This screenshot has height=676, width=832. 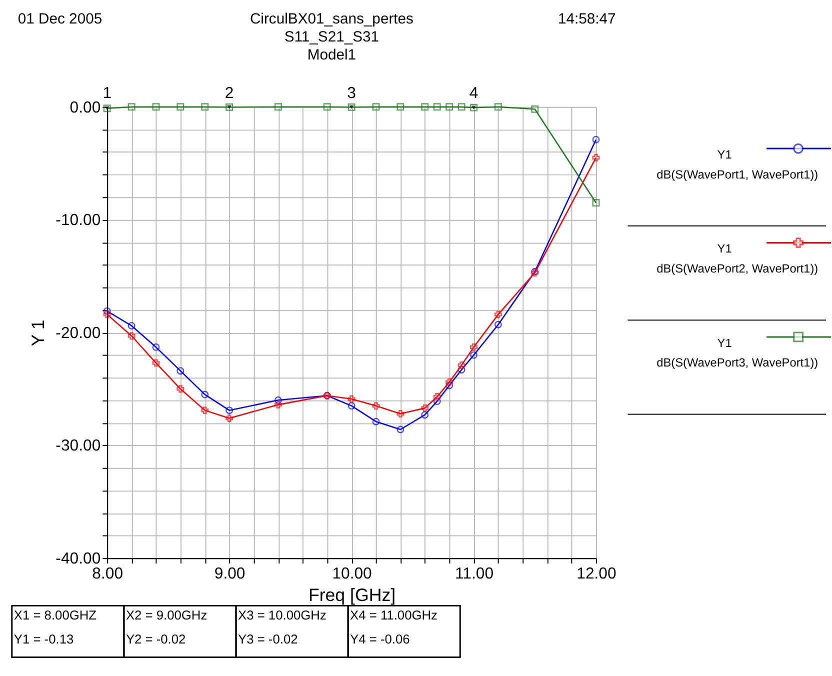 What do you see at coordinates (596, 573) in the screenshot?
I see `x-tick-label: 12.00` at bounding box center [596, 573].